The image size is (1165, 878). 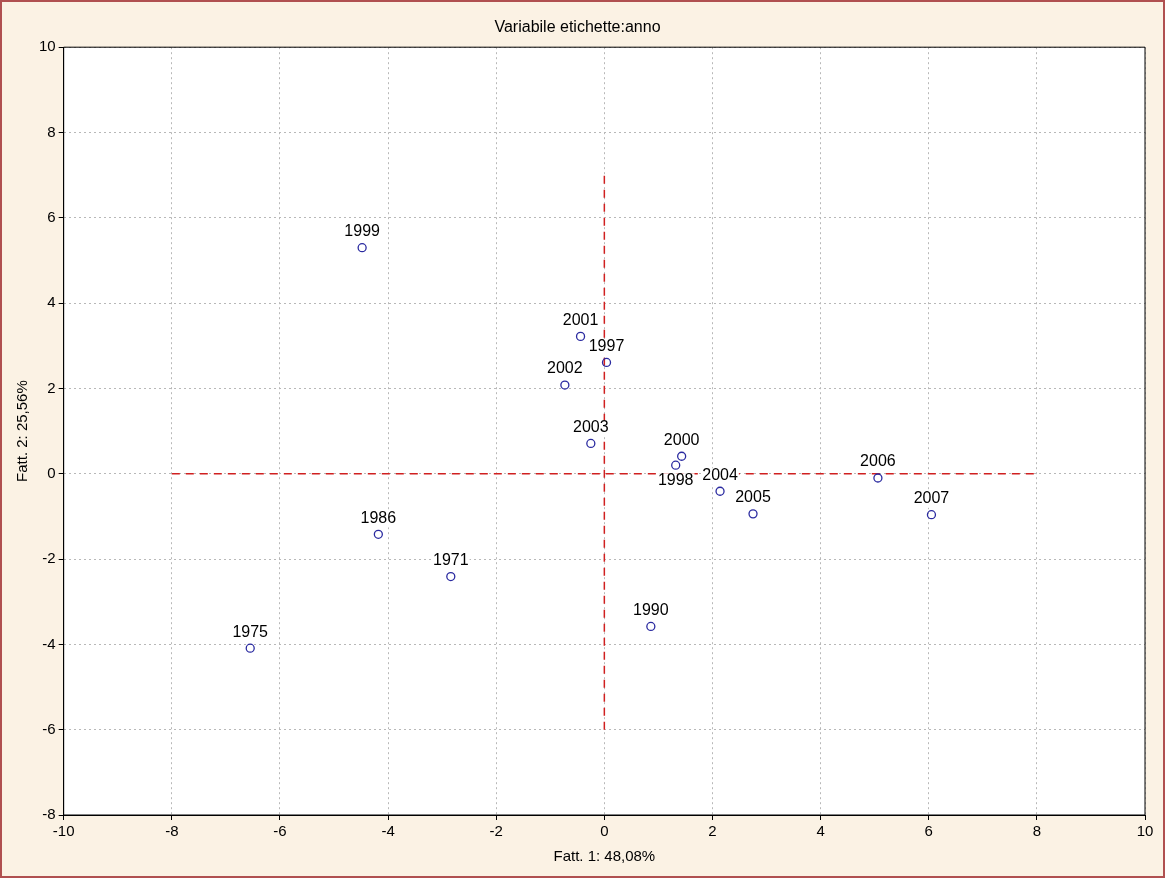 I want to click on annotation: 1998, so click(x=675, y=479).